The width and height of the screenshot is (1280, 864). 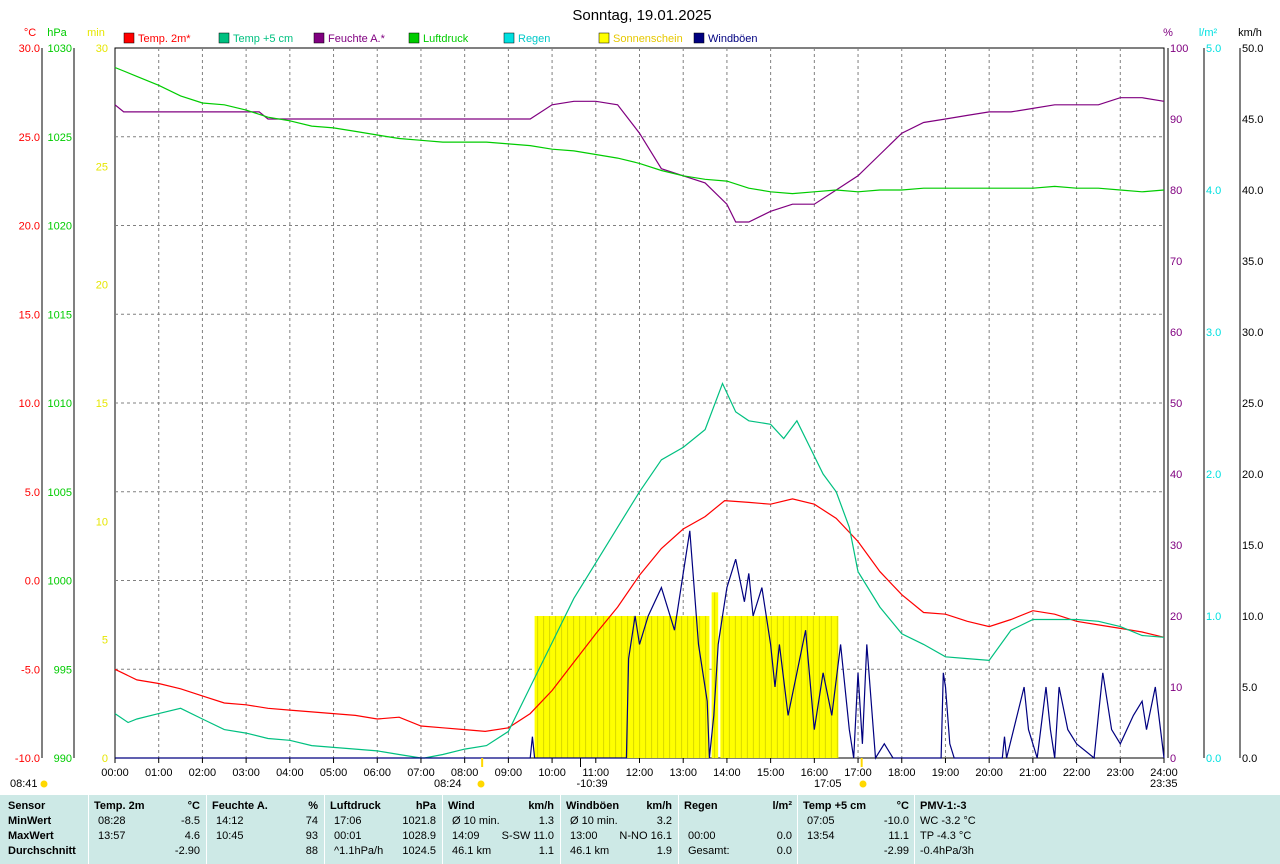 What do you see at coordinates (481, 784) in the screenshot?
I see `sunrise-icon` at bounding box center [481, 784].